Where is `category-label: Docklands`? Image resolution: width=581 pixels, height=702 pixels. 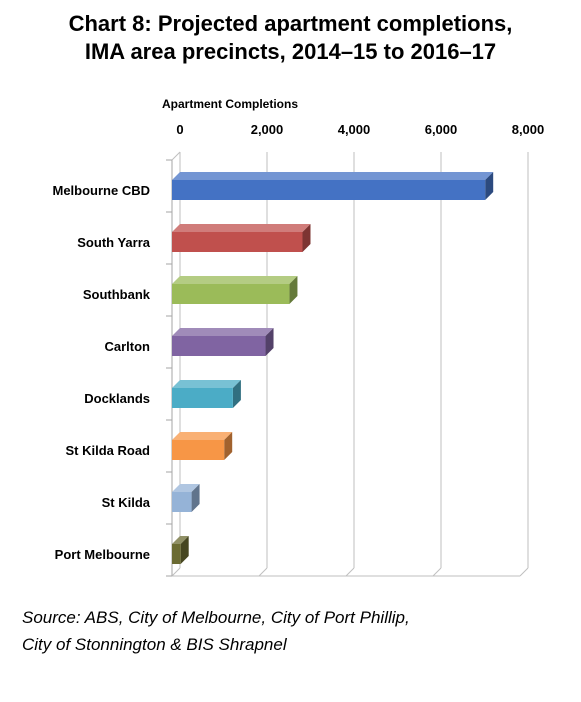
category-label: Docklands is located at coordinates (117, 398).